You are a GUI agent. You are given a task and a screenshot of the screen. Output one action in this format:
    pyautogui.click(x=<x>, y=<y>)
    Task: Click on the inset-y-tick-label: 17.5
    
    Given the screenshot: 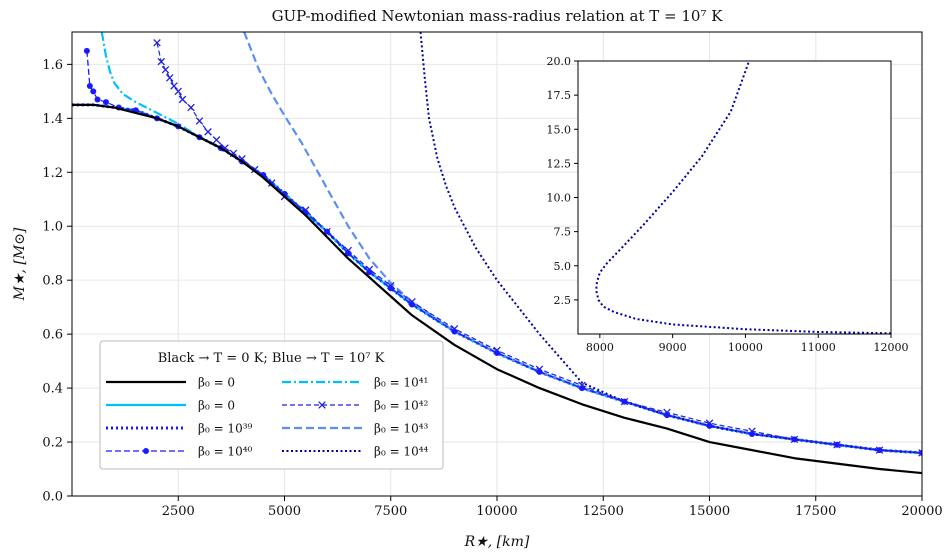 What is the action you would take?
    pyautogui.click(x=559, y=95)
    